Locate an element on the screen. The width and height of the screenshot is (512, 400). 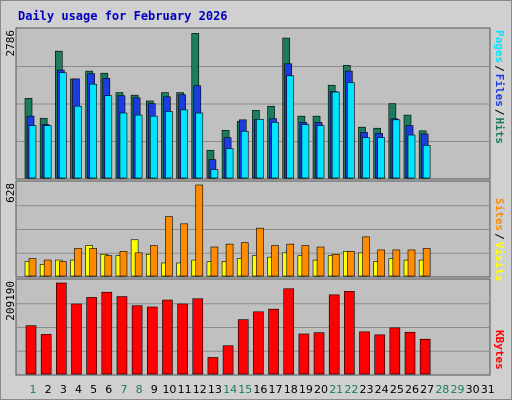
x-label-day-13: 13 is located at coordinates (215, 389).